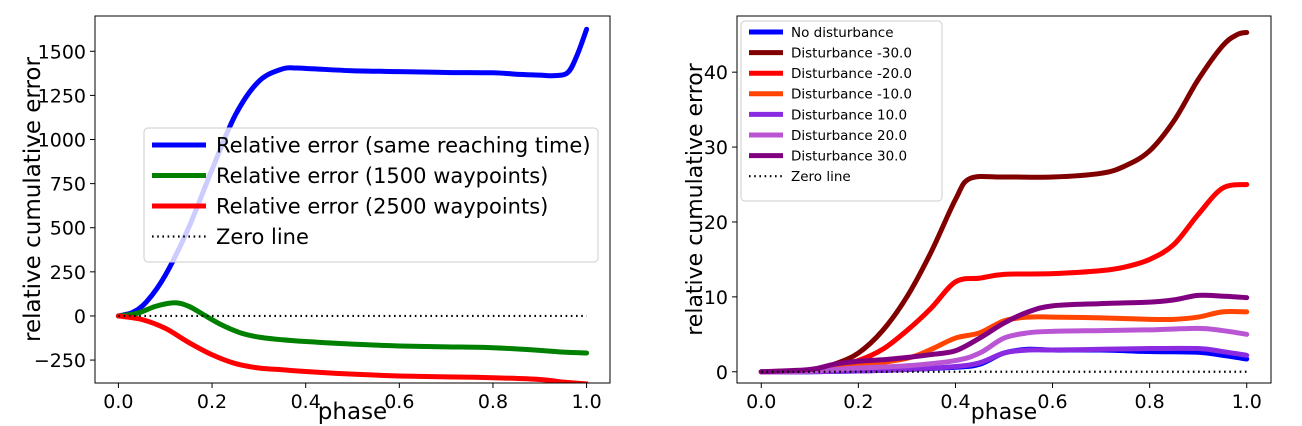  Describe the element at coordinates (851, 53) in the screenshot. I see `legend-label: Disturbance -30.0` at that location.